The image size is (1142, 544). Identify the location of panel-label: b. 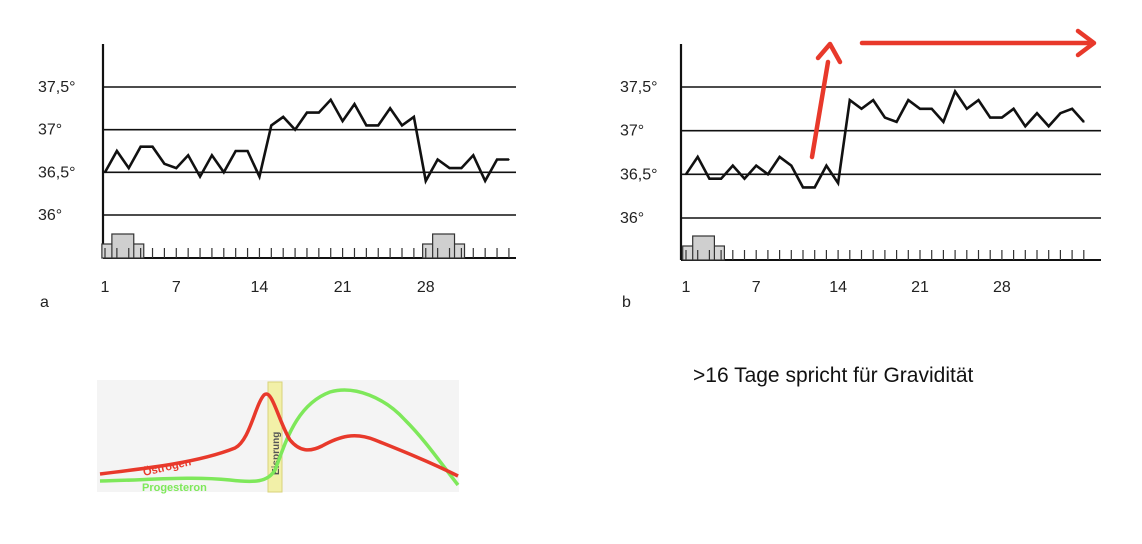
(626, 302).